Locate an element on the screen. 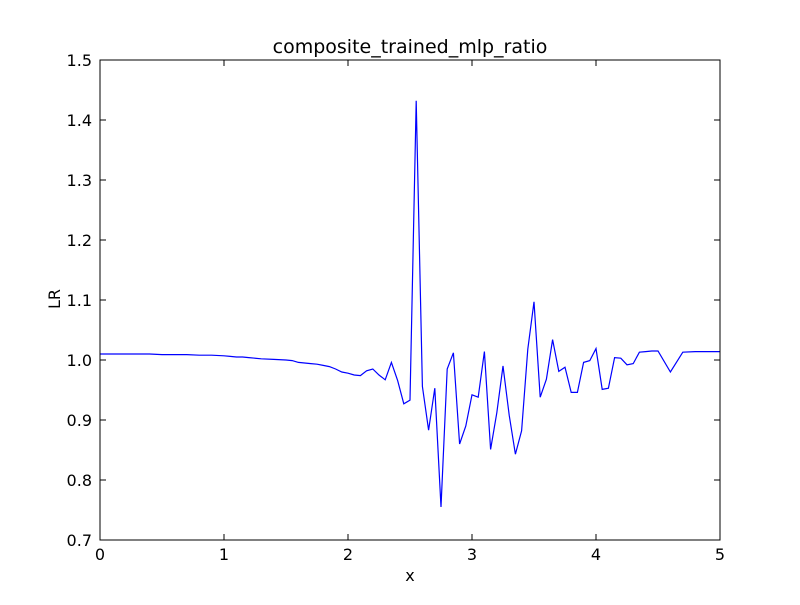  y-tick-label: 1.1 is located at coordinates (79, 300).